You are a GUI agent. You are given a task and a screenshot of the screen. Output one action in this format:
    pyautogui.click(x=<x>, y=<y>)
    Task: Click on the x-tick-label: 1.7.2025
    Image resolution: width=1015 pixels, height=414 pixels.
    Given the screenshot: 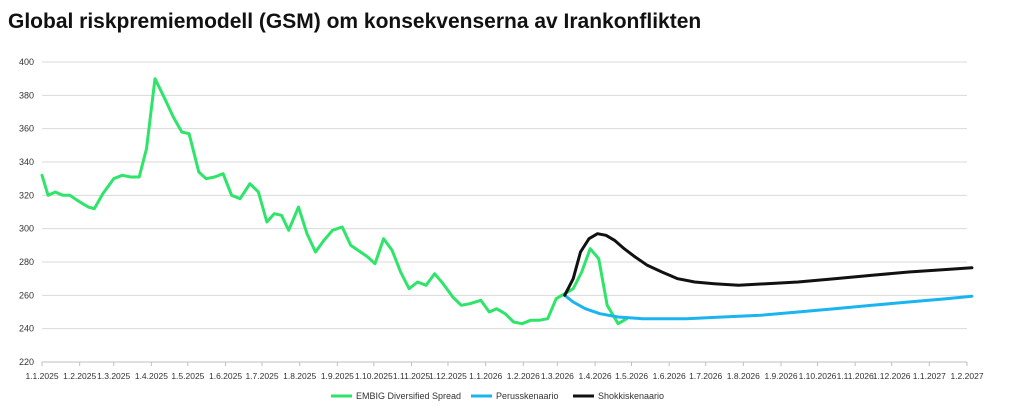 What is the action you would take?
    pyautogui.click(x=261, y=376)
    